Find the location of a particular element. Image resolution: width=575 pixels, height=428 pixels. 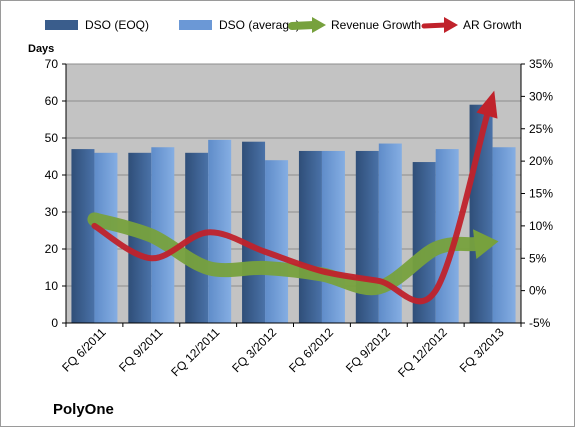

y2-tick-label: 20% is located at coordinates (541, 161).